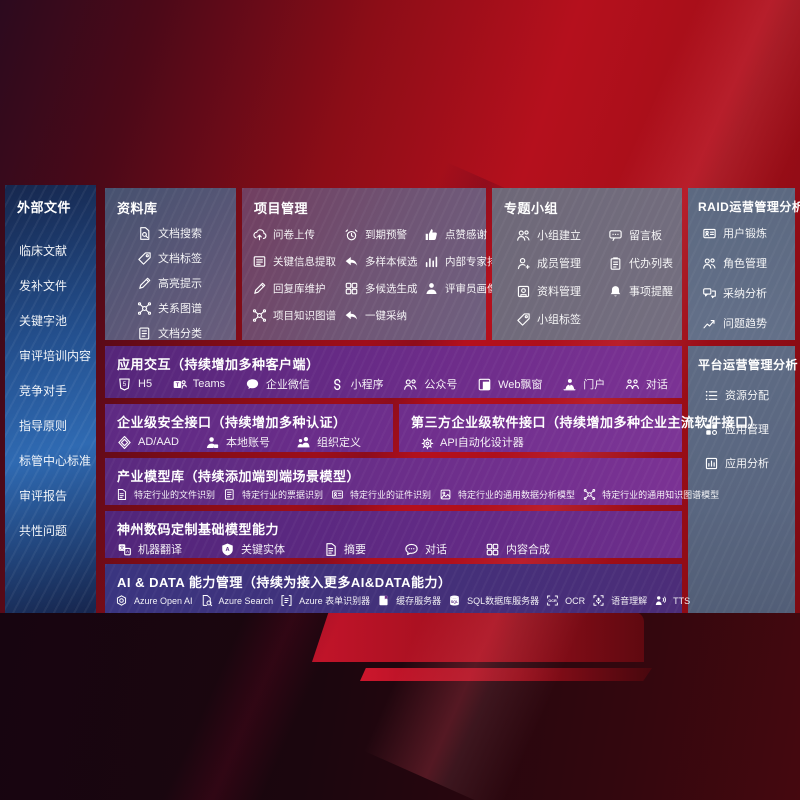 Image resolution: width=800 pixels, height=800 pixels. What do you see at coordinates (351, 315) in the screenshot?
I see `adopt-arrow-icon` at bounding box center [351, 315].